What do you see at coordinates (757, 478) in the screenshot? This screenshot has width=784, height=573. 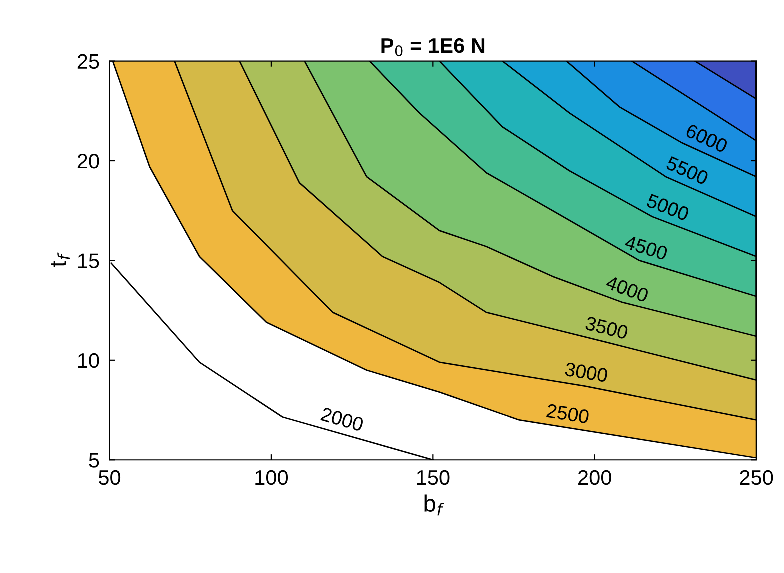 I see `x-tick-label: 250` at bounding box center [757, 478].